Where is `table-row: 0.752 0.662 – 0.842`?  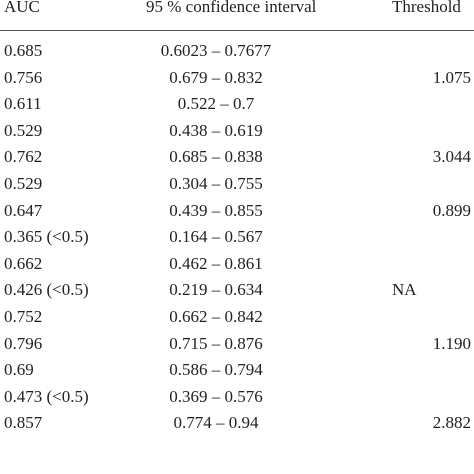
table-row: 0.752 0.662 – 0.842 is located at coordinates (237, 315).